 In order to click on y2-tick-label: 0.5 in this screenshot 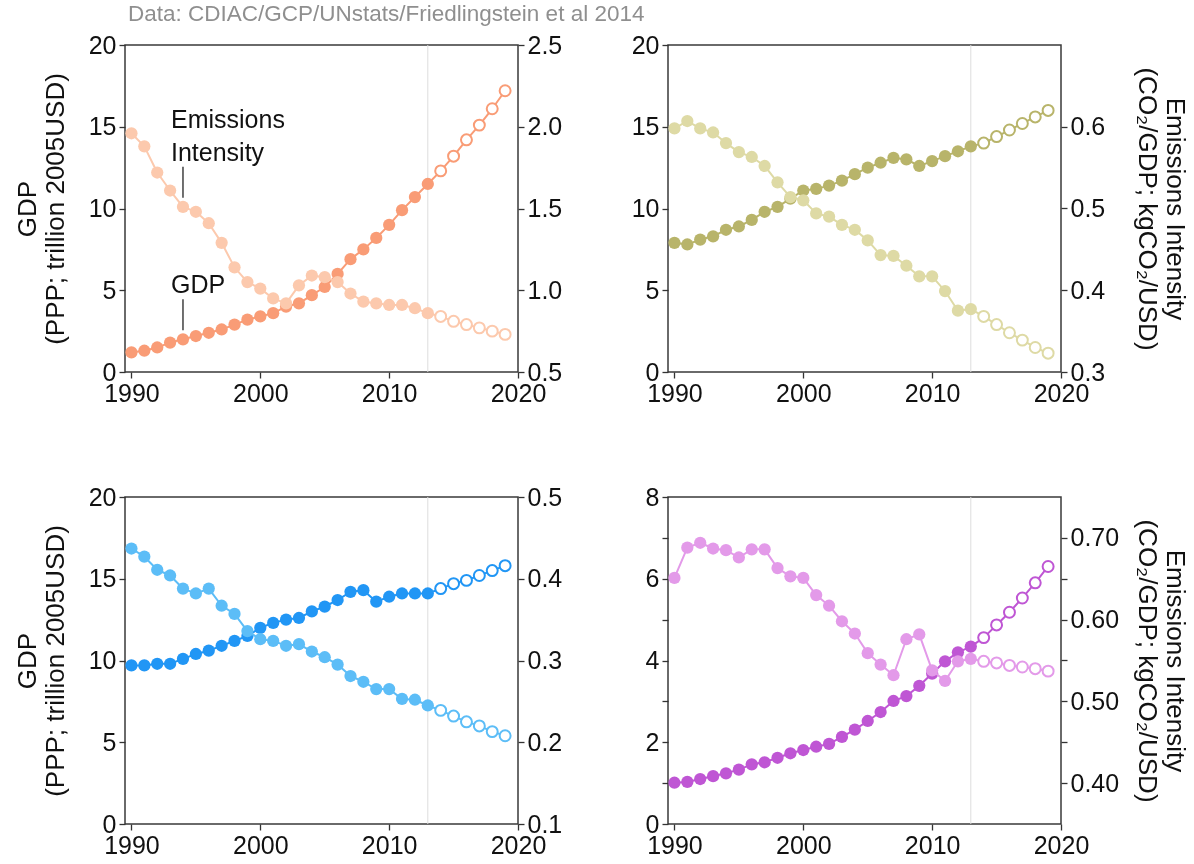, I will do `click(1088, 208)`.